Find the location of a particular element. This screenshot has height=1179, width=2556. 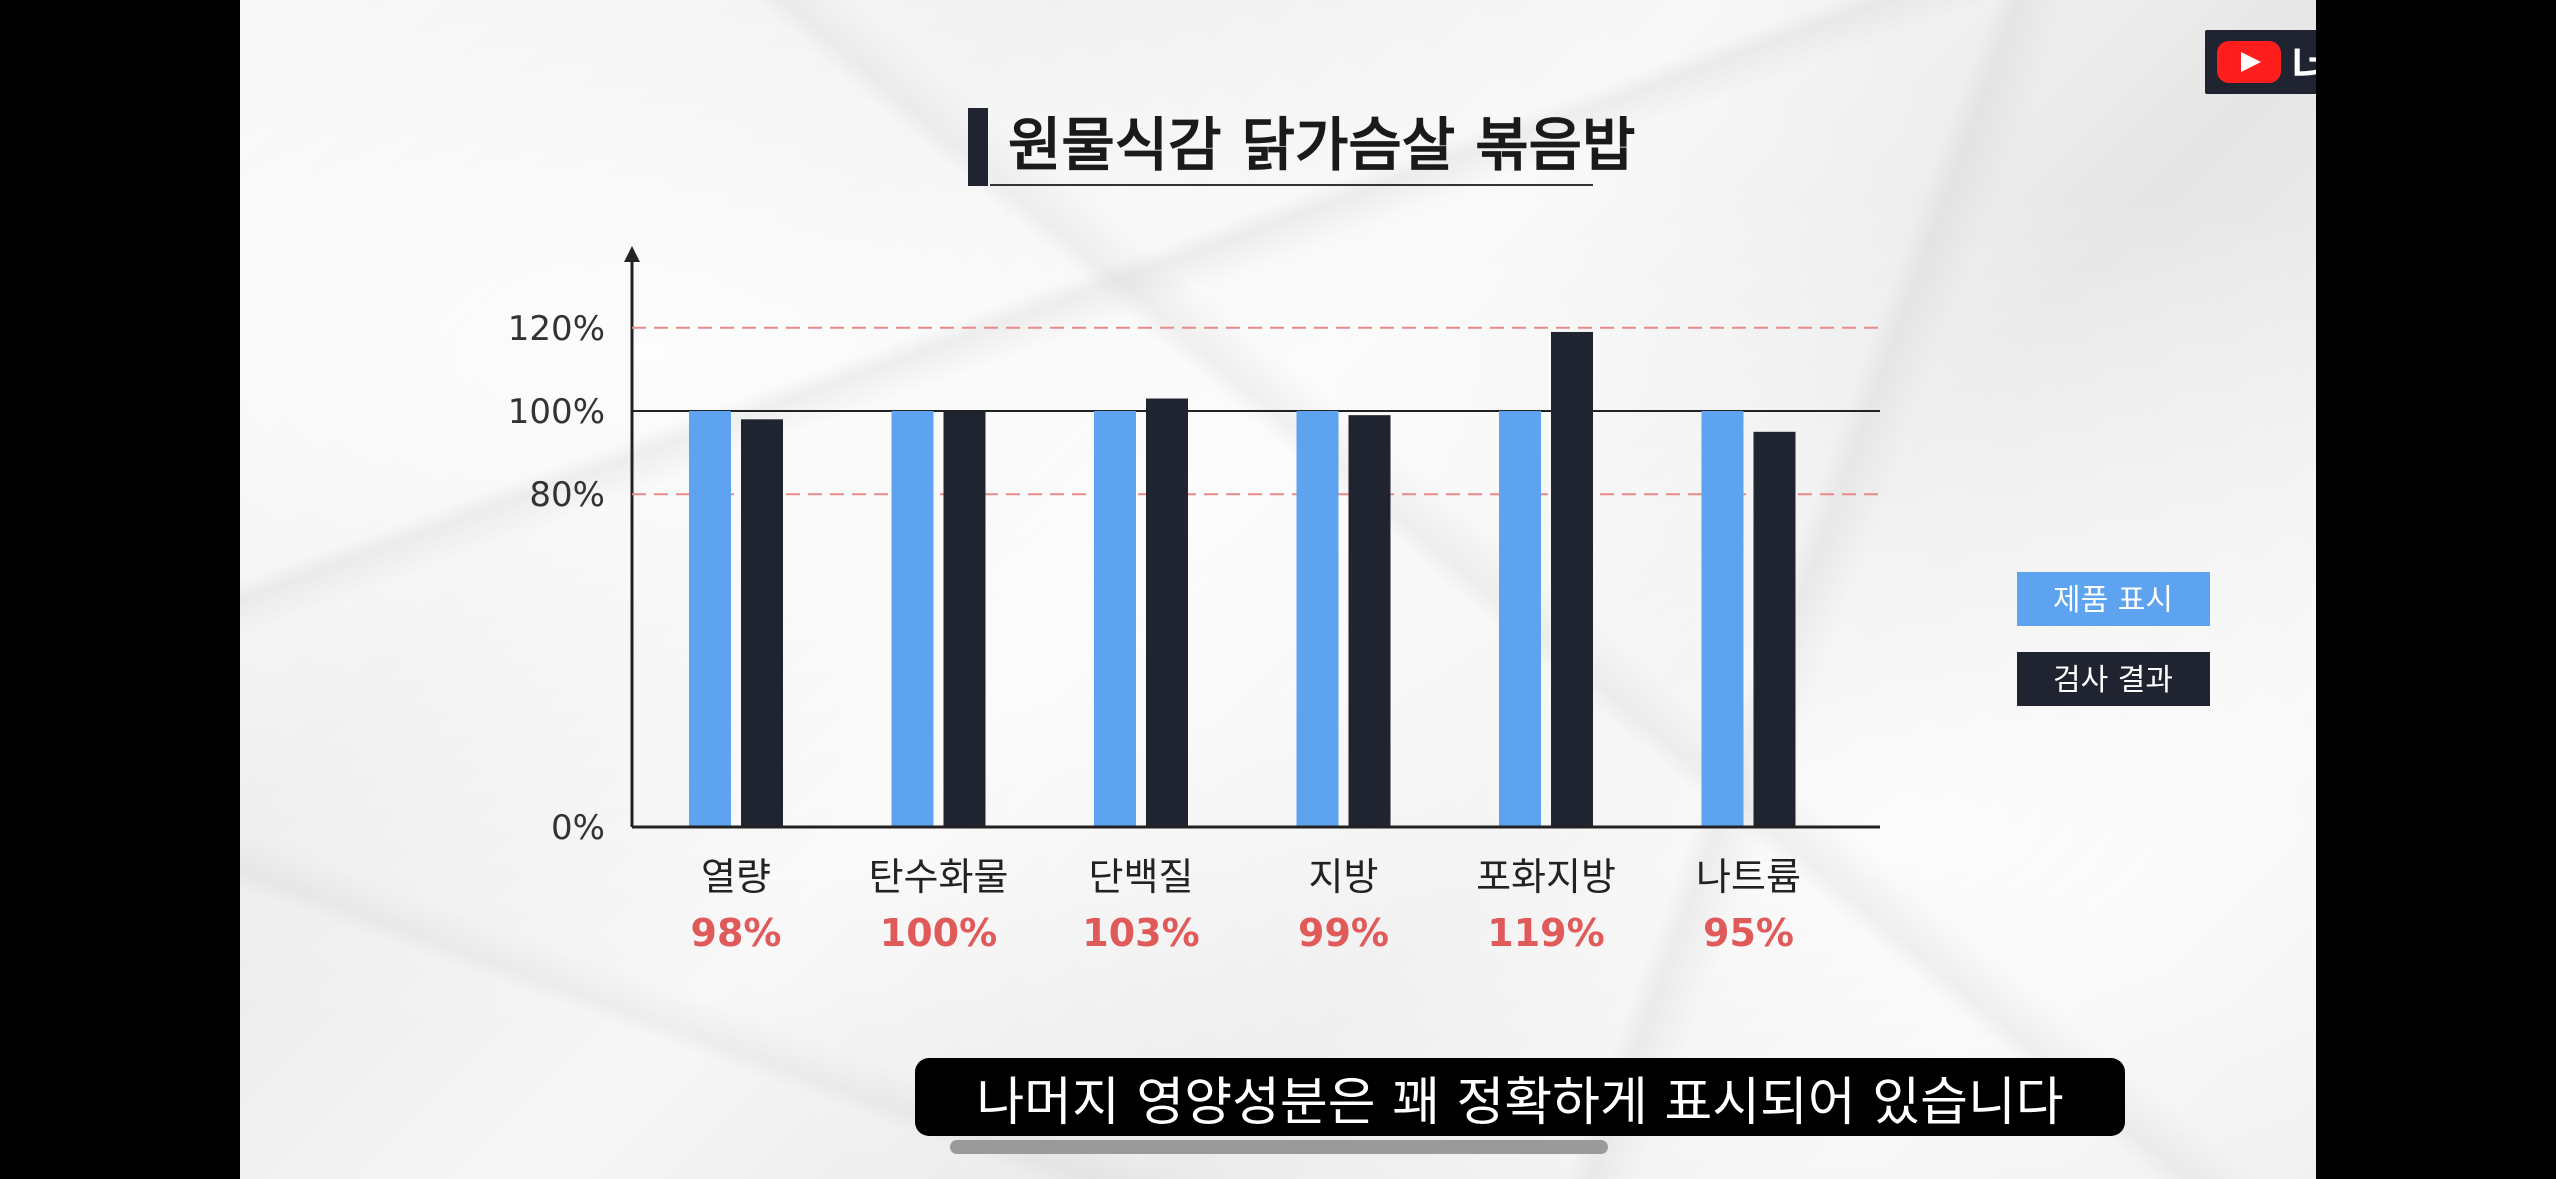

percent-label: 100% is located at coordinates (938, 933).